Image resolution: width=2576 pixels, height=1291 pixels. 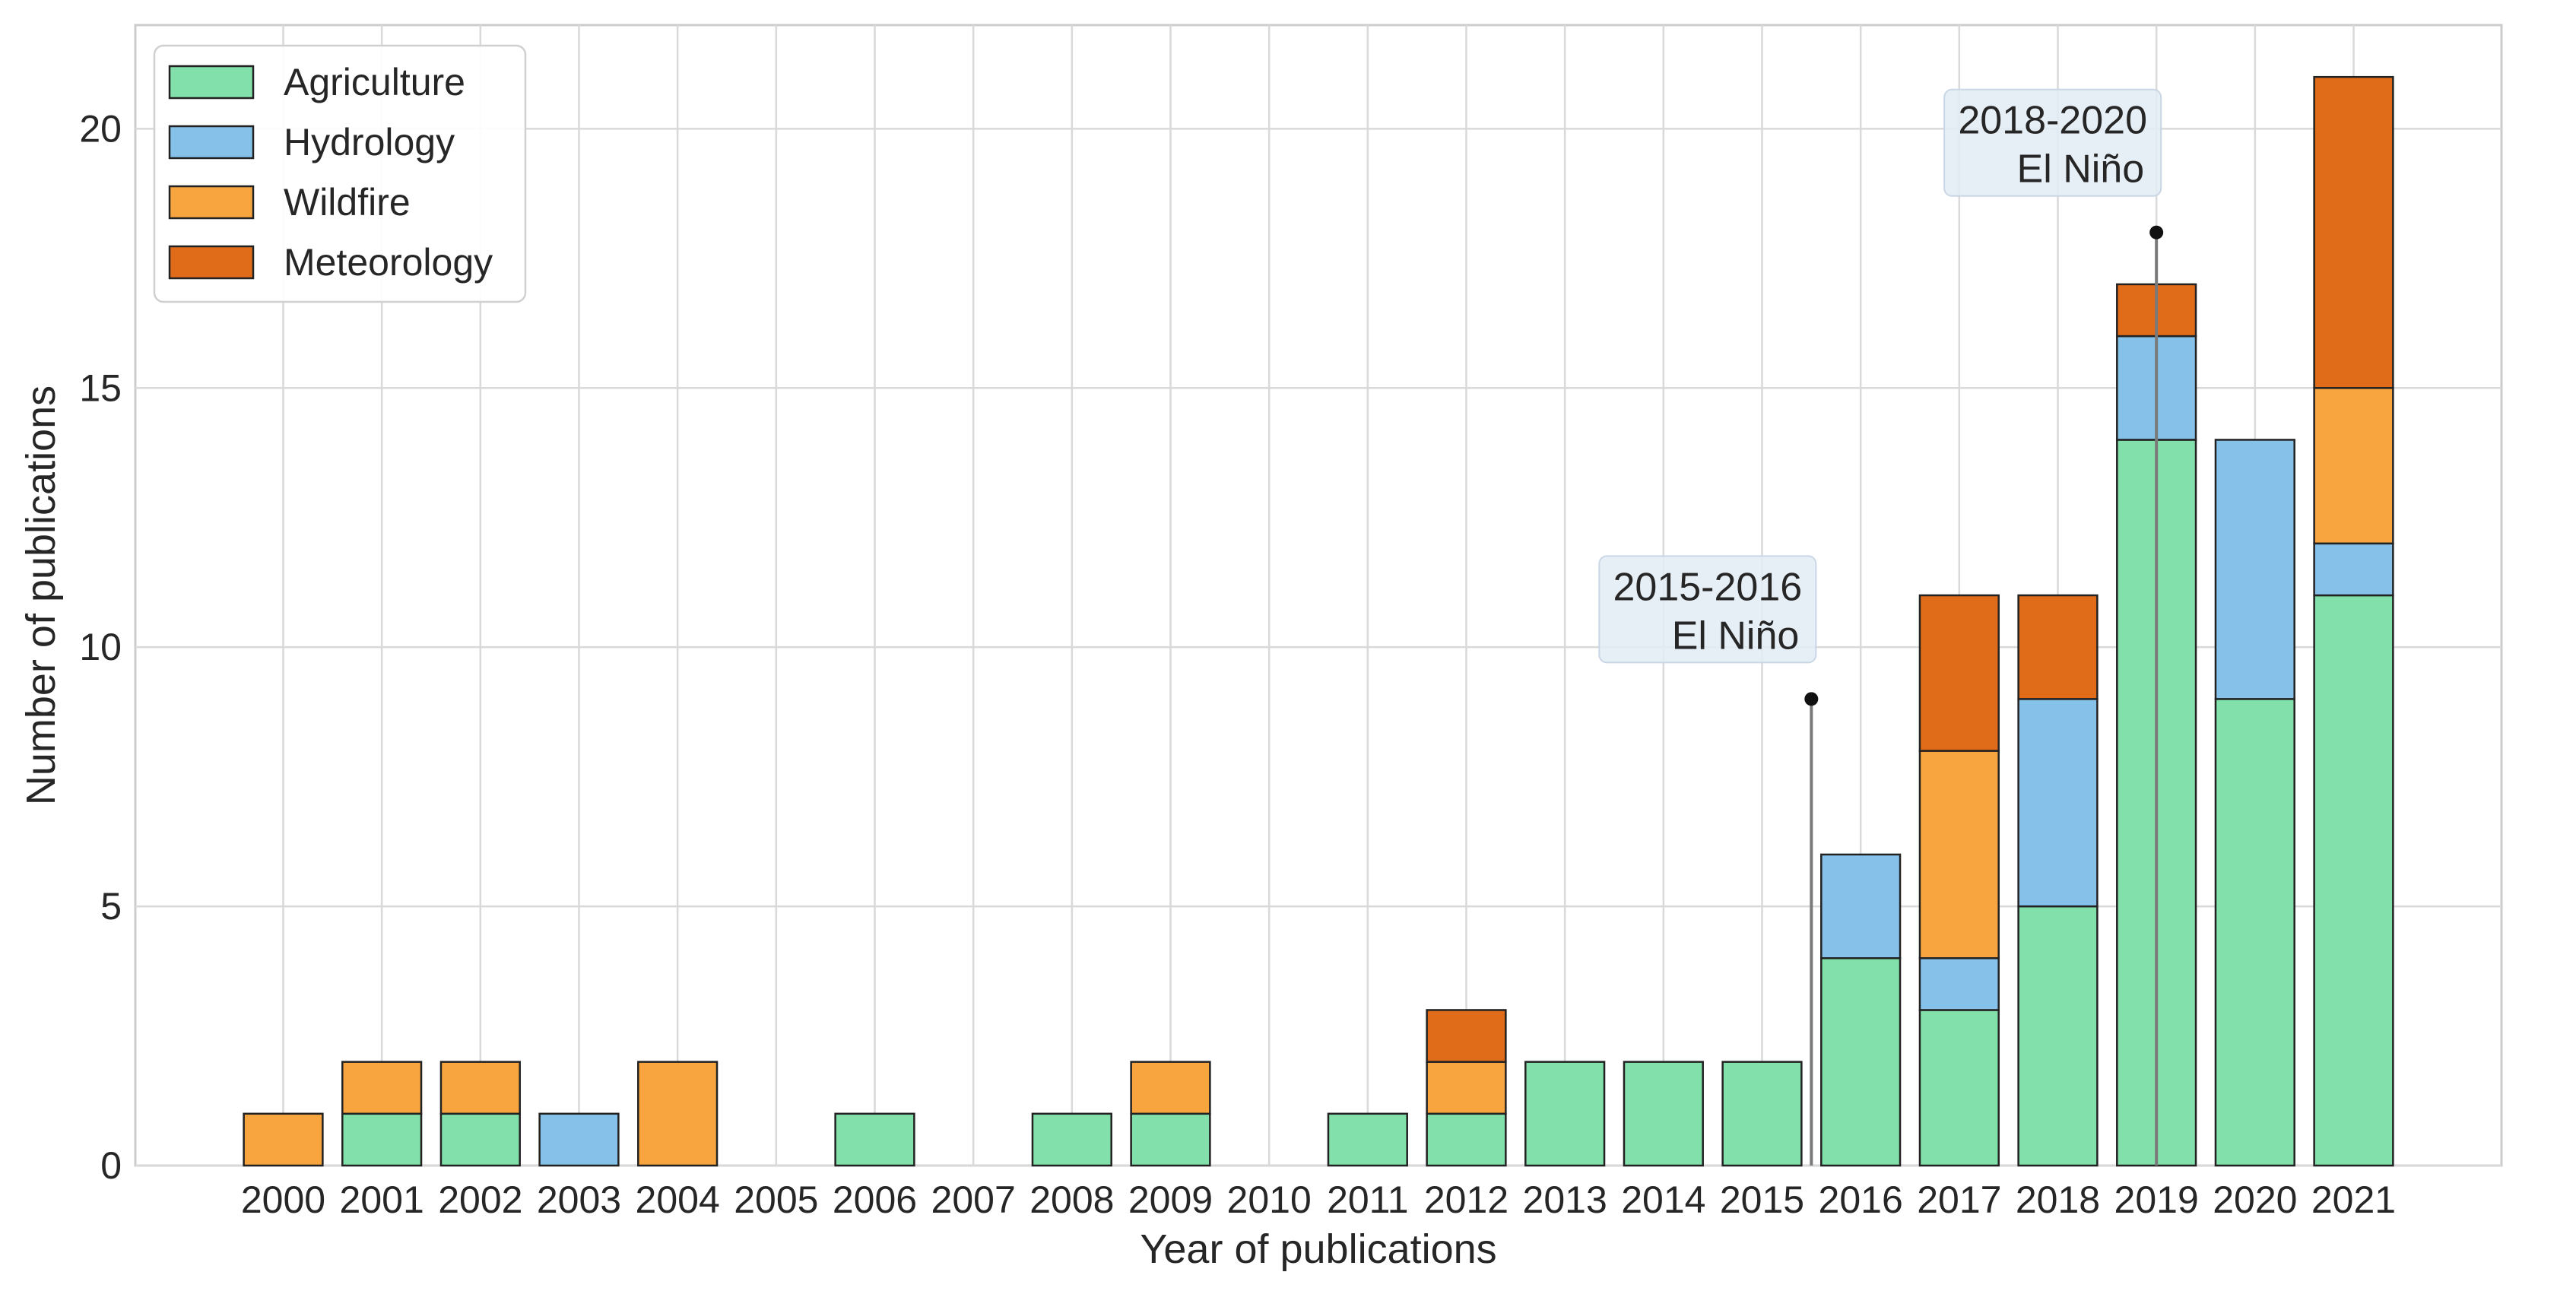 I want to click on bar-wildfire-2002, so click(x=480, y=1088).